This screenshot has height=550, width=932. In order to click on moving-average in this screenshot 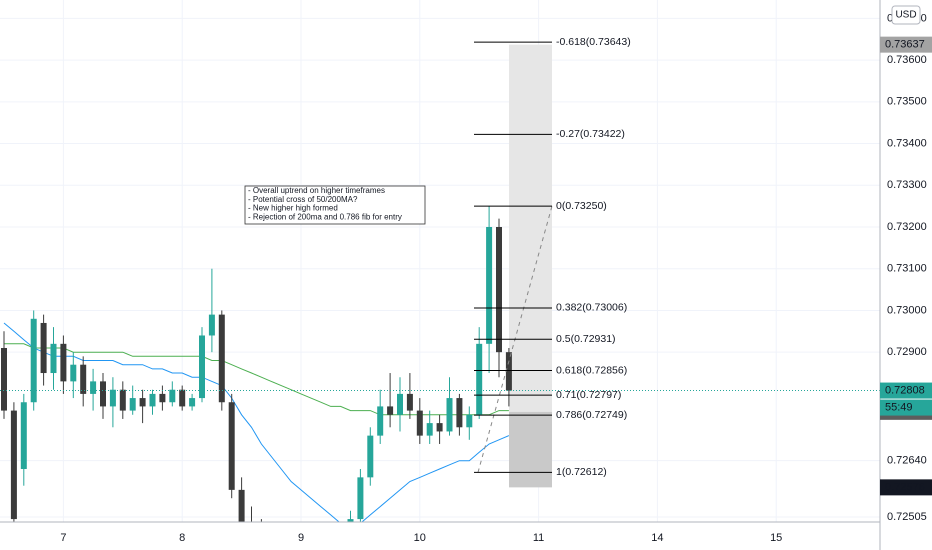, I will do `click(256, 379)`.